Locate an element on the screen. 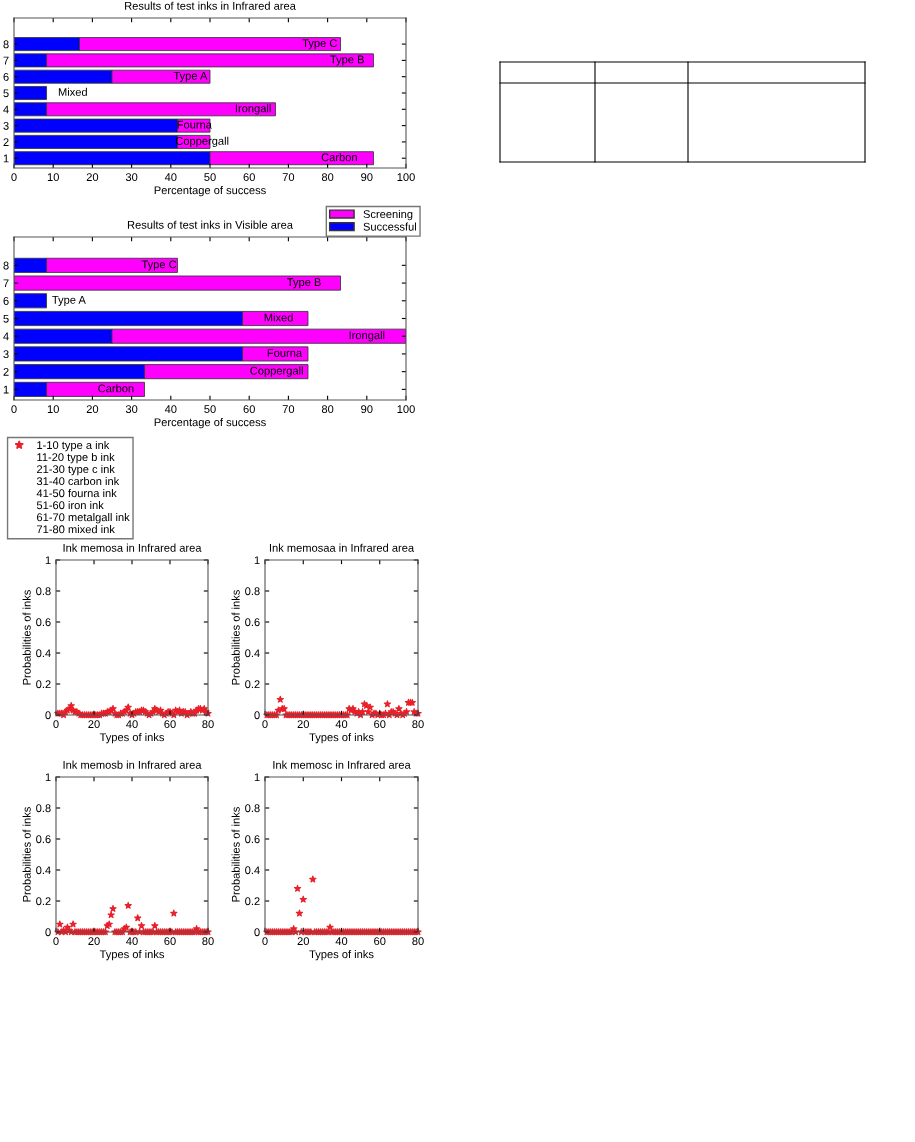 This screenshot has width=915, height=1142. text: 41-50 fourna ink is located at coordinates (76, 493).